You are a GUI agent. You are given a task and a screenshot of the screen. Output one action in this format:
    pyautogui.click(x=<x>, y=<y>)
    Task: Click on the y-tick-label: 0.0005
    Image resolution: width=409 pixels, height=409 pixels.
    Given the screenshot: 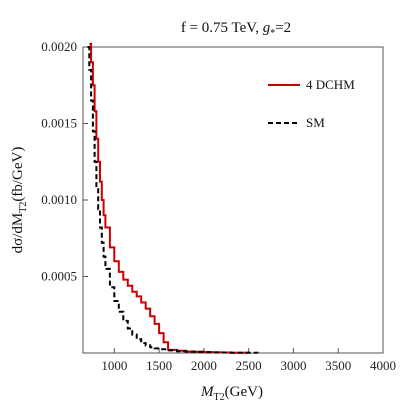 What is the action you would take?
    pyautogui.click(x=59, y=276)
    